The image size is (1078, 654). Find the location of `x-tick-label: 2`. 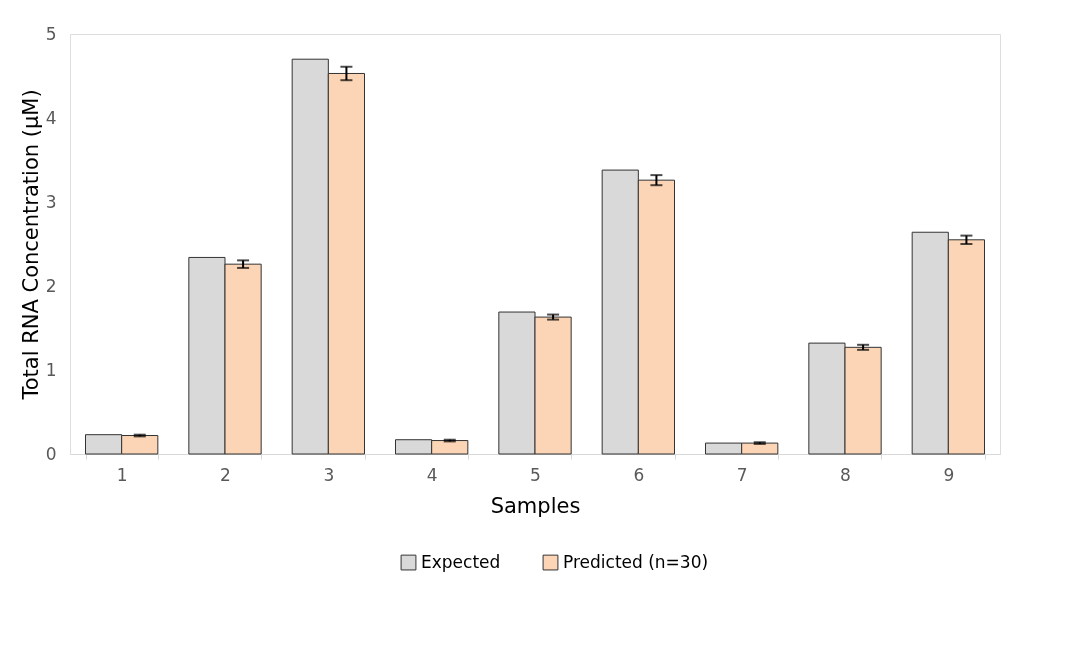

x-tick-label: 2 is located at coordinates (225, 474).